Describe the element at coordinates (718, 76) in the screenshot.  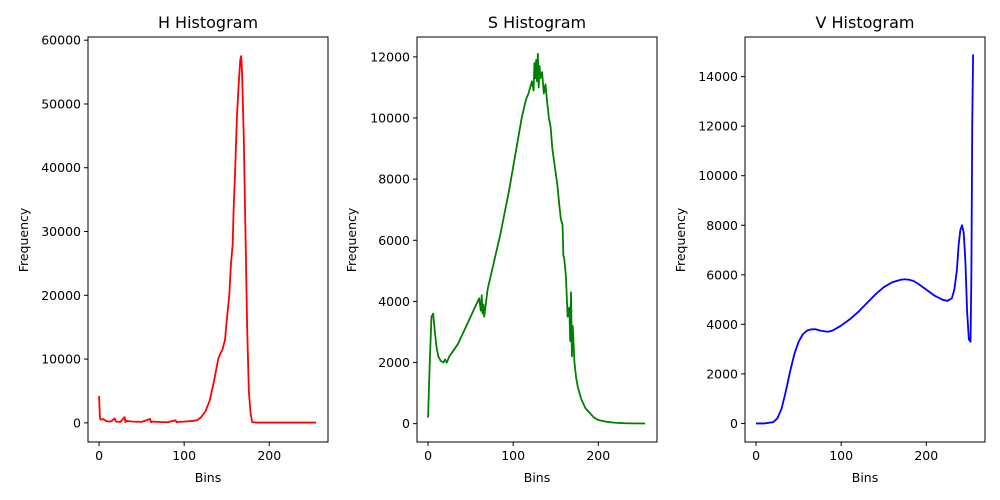
I see `y-tick-label-v: 14000` at that location.